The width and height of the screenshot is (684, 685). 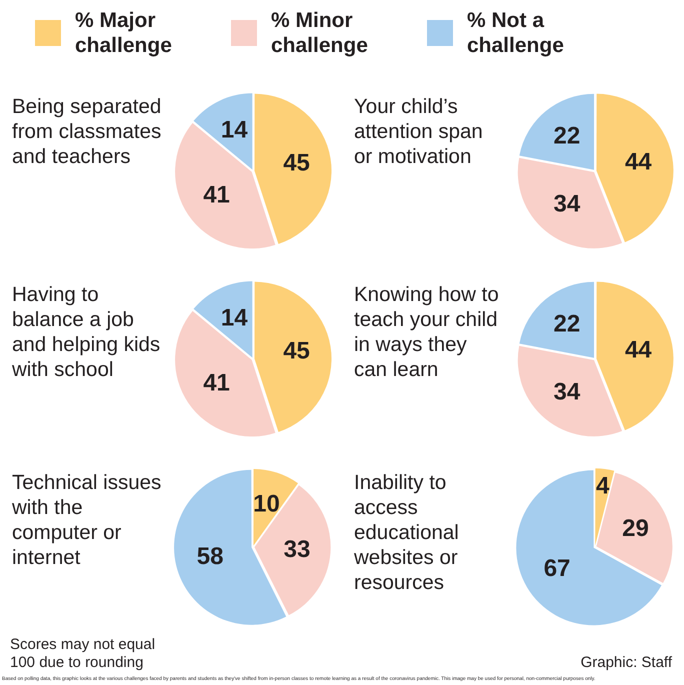 I want to click on legend-label: % Major challenge, so click(x=124, y=33).